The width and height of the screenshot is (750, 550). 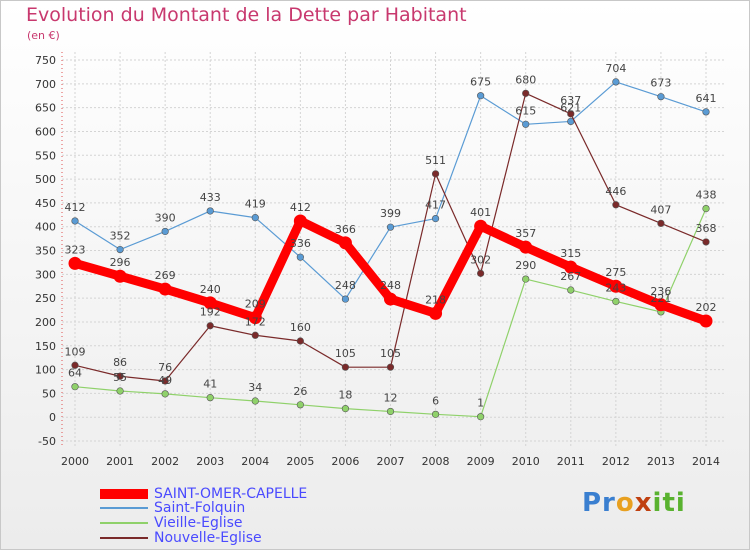 What do you see at coordinates (570, 107) in the screenshot?
I see `data-label: 621` at bounding box center [570, 107].